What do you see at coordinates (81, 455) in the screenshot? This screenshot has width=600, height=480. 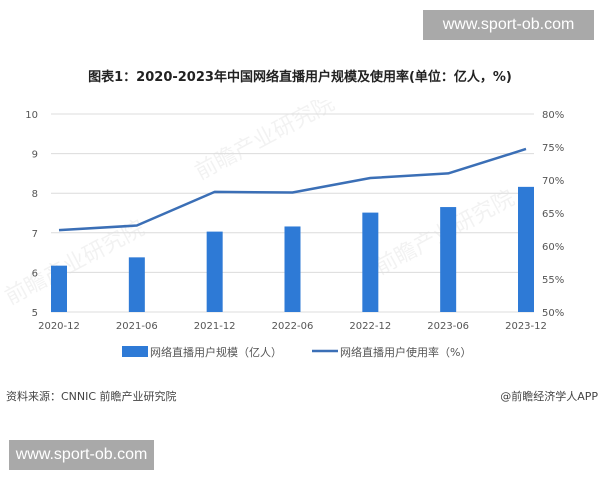 I see `watermark-bottom: www.sport-ob.com` at bounding box center [81, 455].